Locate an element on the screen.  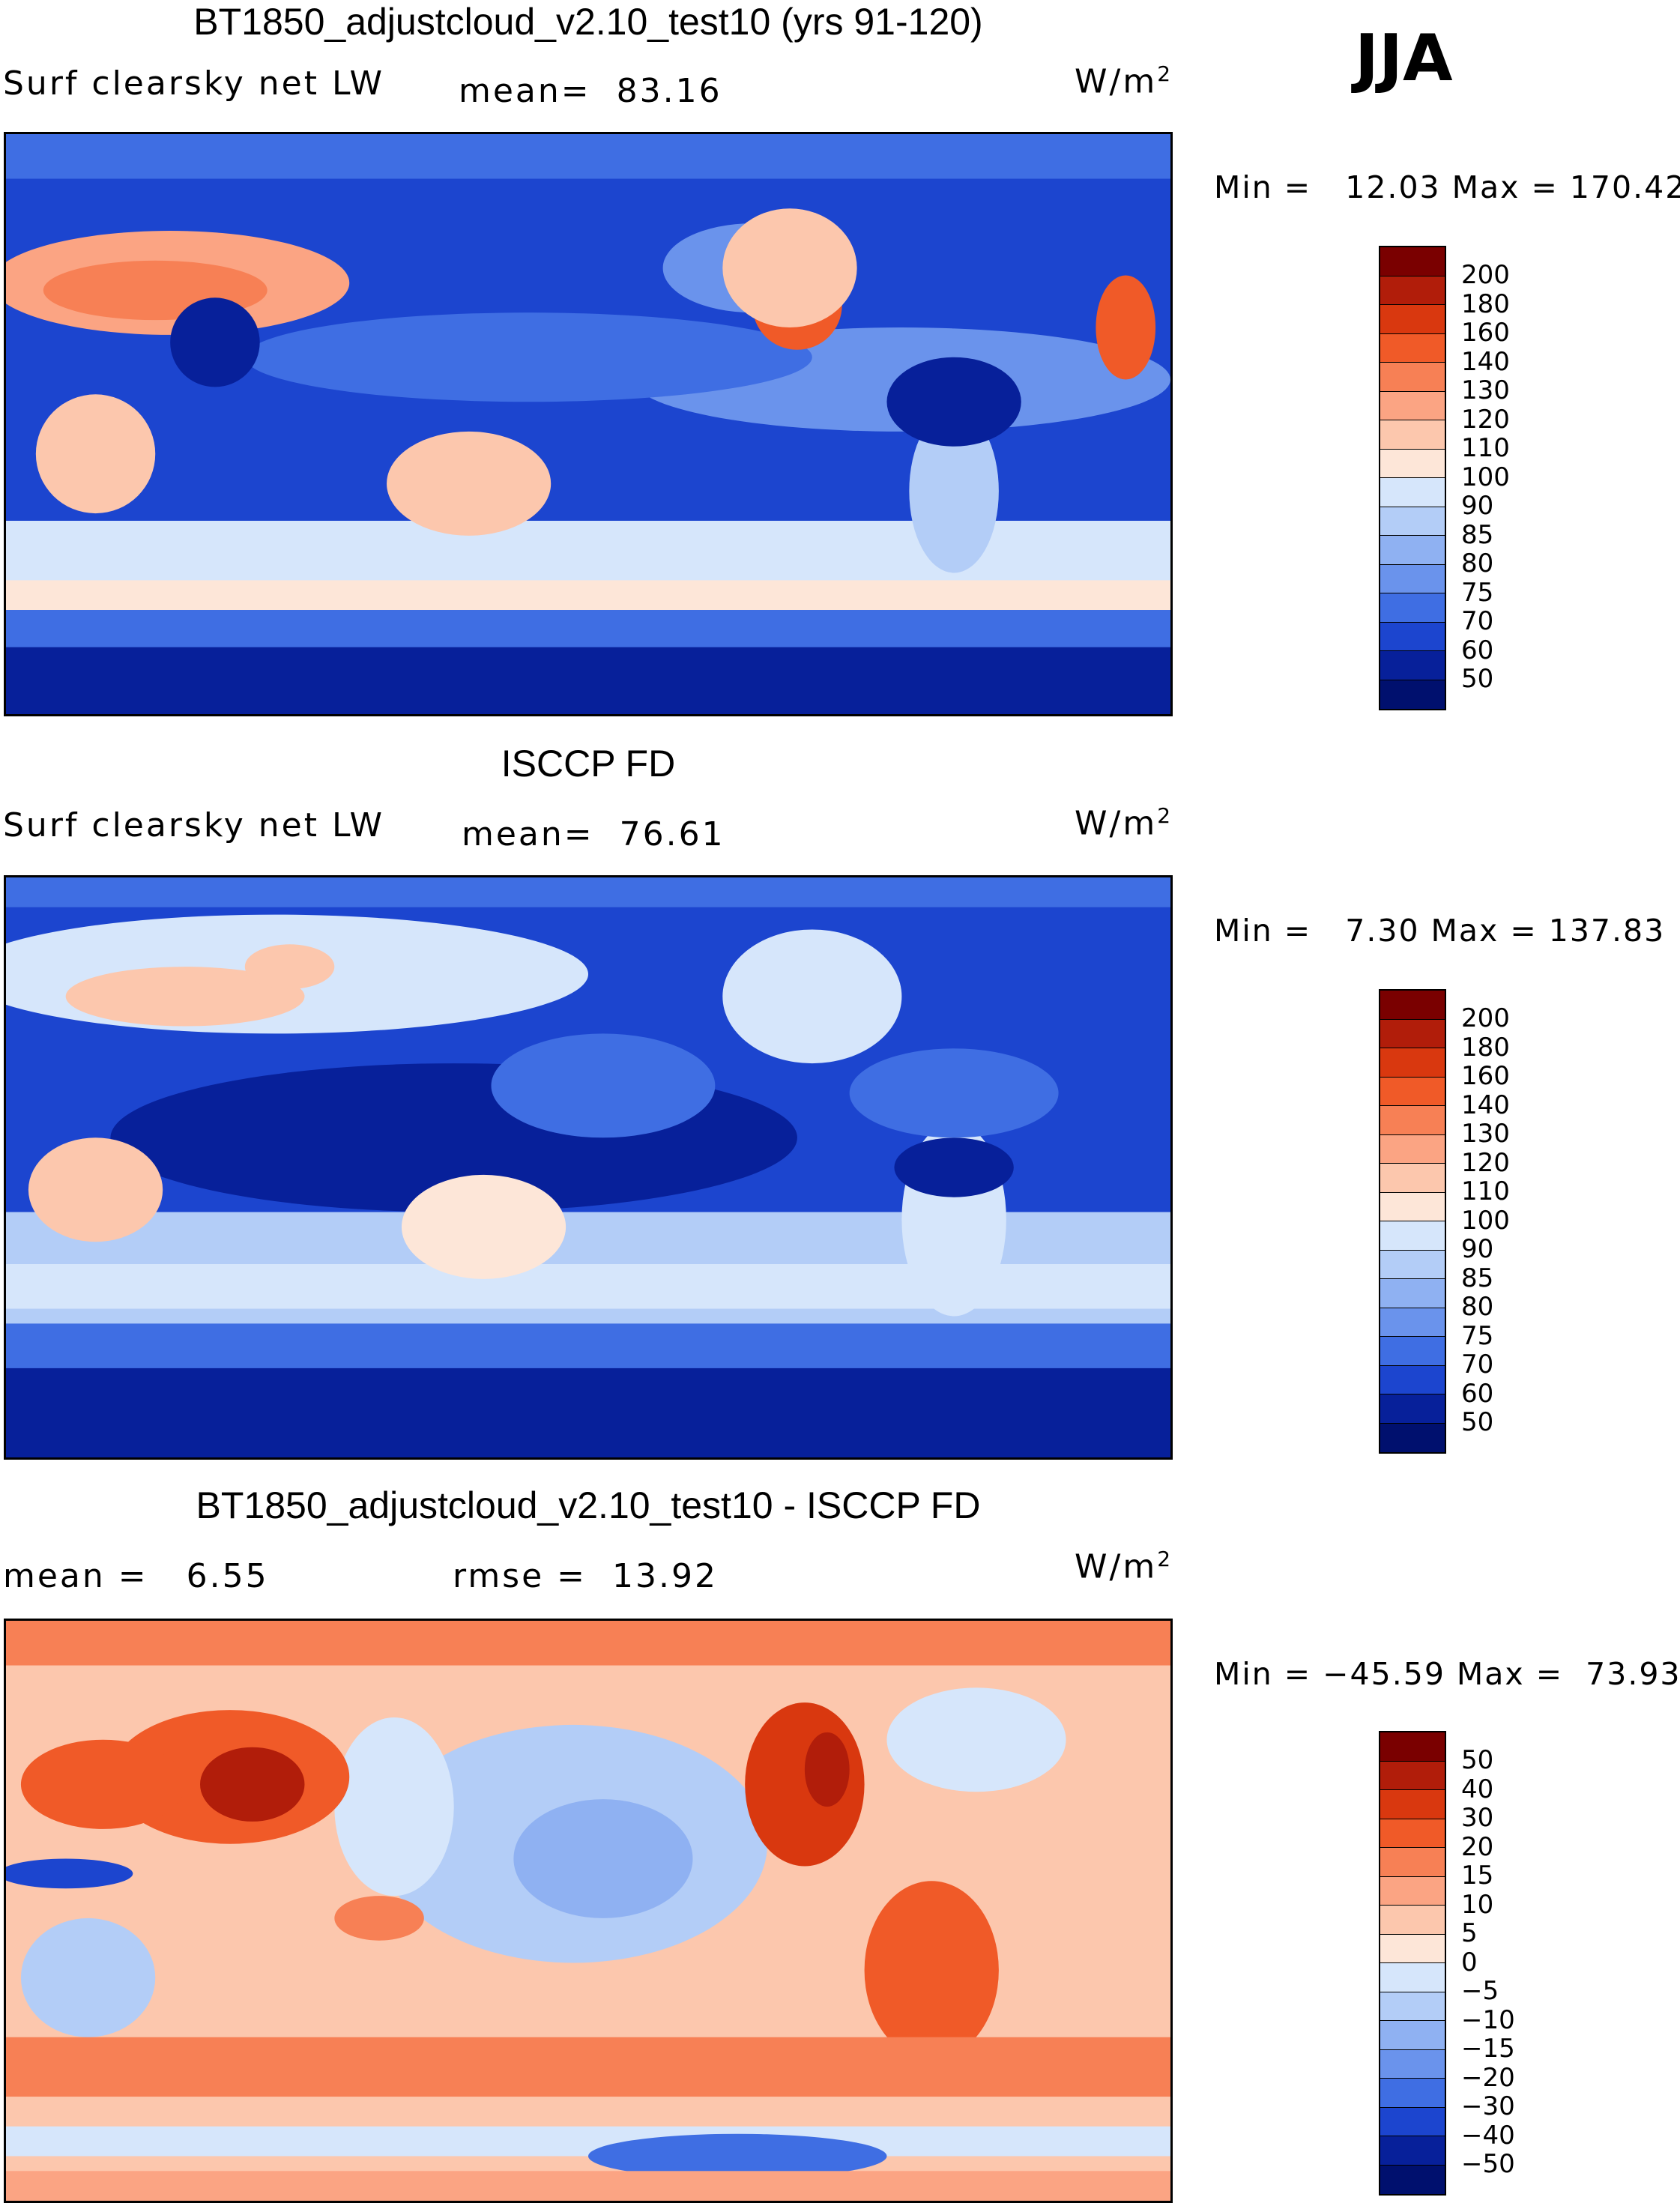
colorbar-label: −40 is located at coordinates (1488, 2135).